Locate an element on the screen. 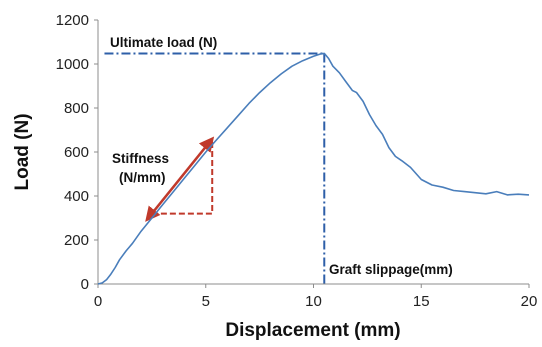  stiffness-label-line1: Stiffness is located at coordinates (140, 158).